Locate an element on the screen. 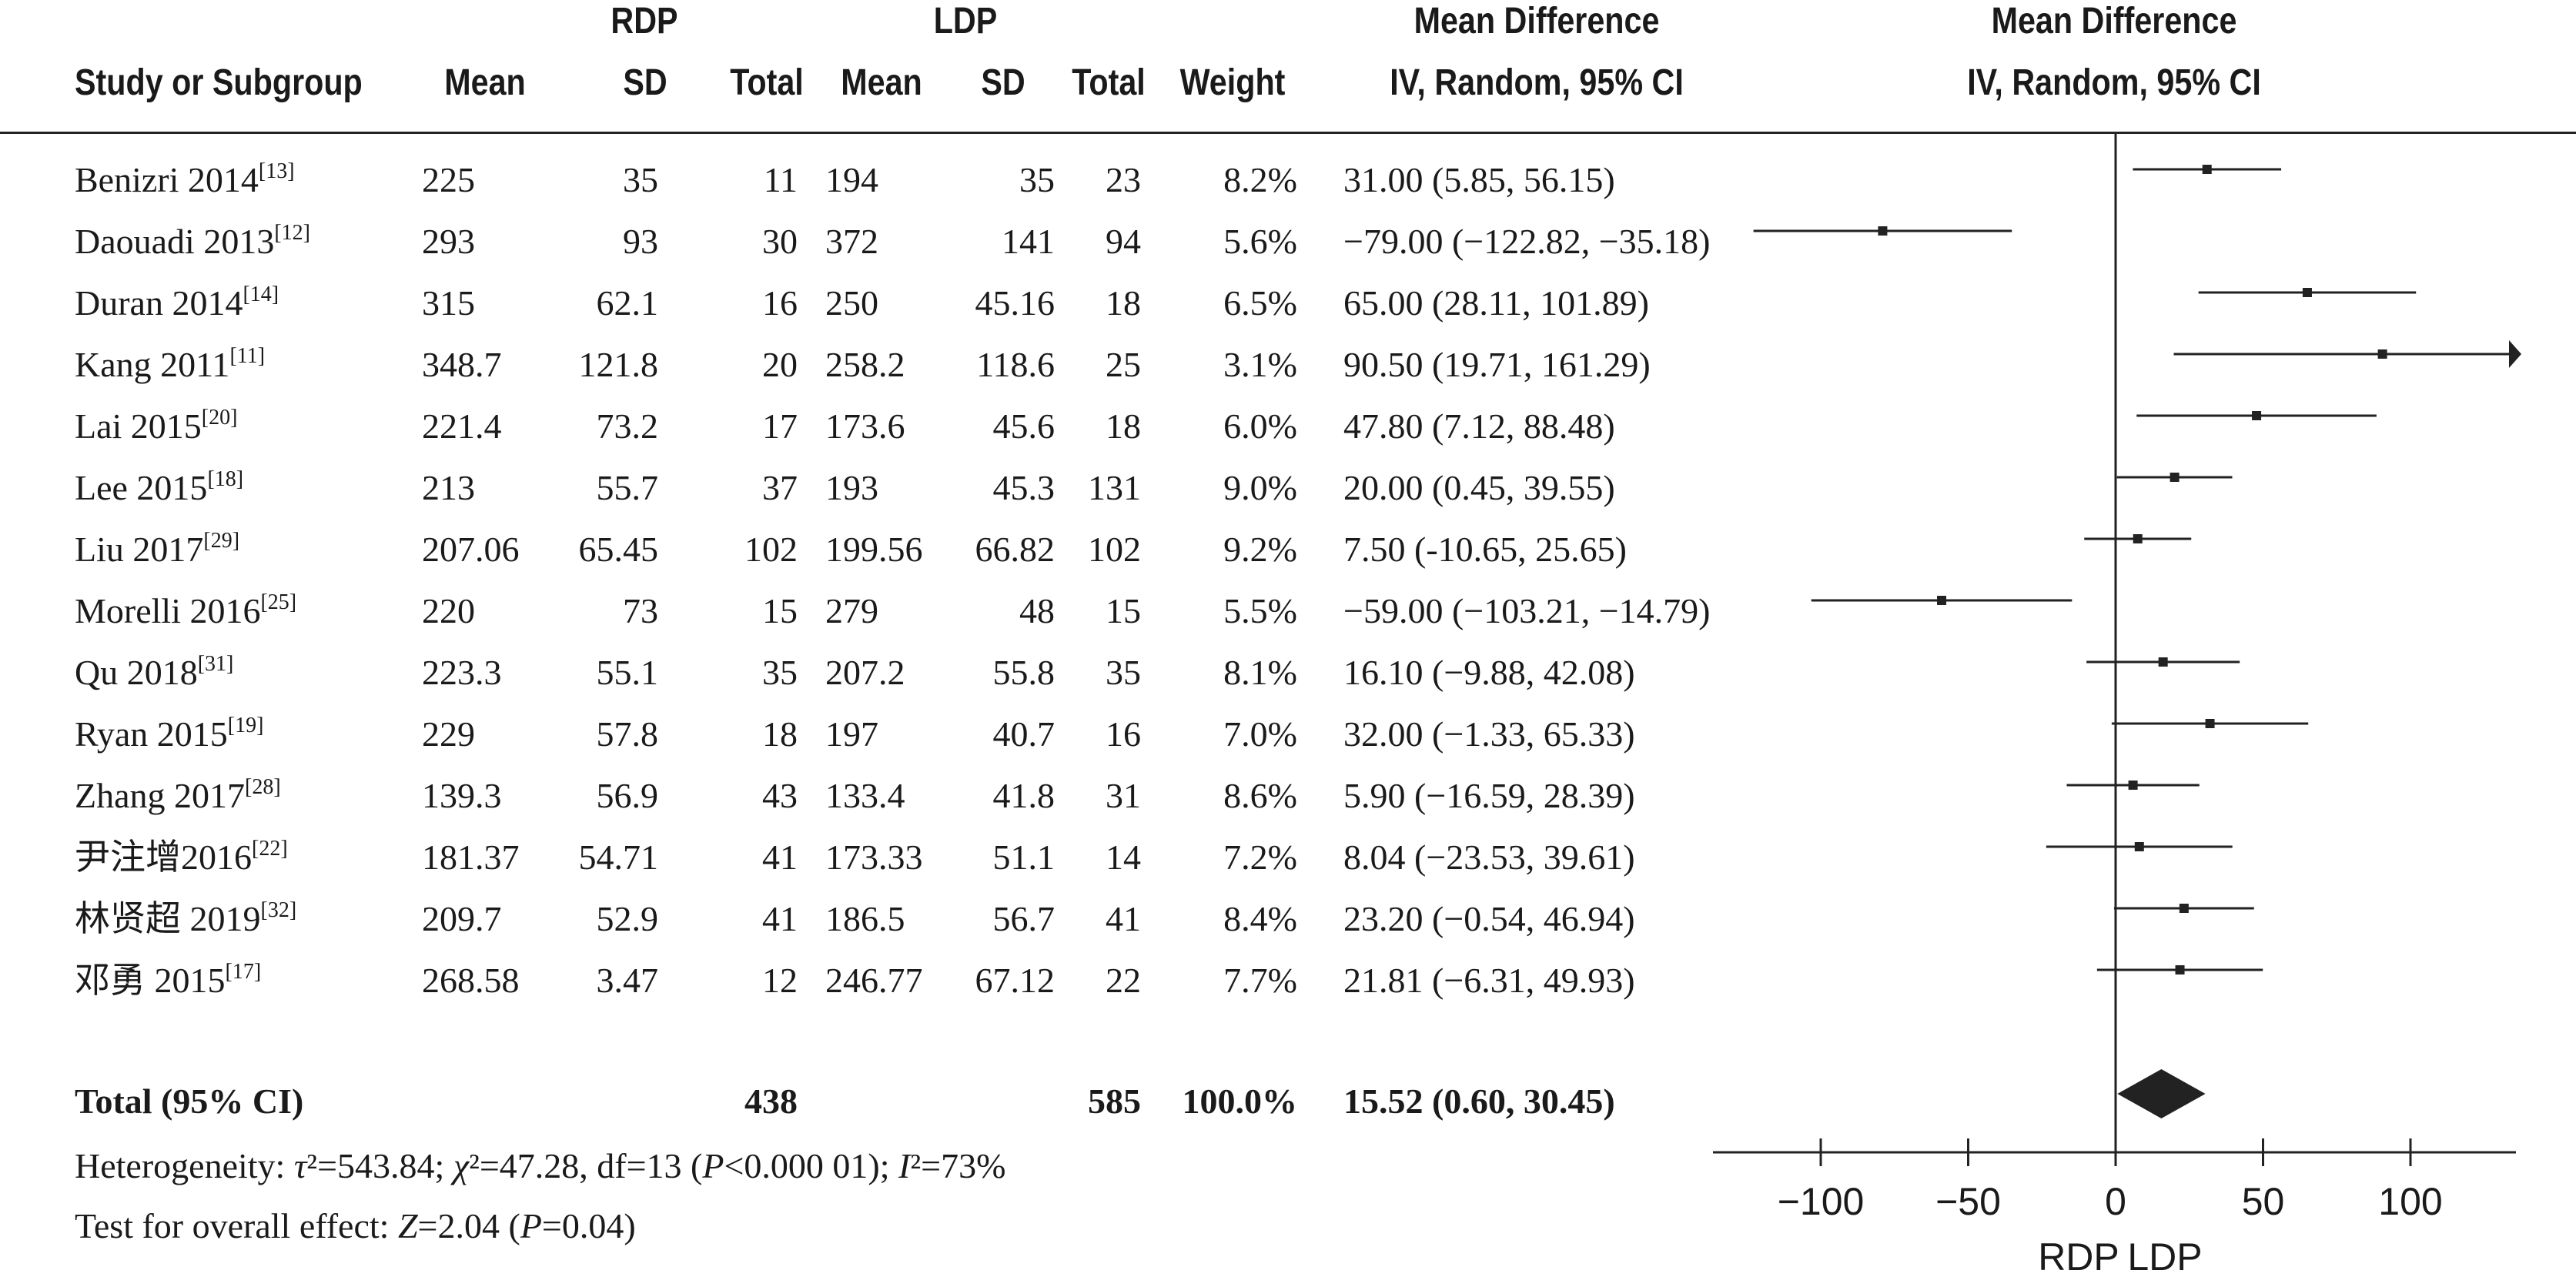 Image resolution: width=2576 pixels, height=1277 pixels. study-weight: 9.2% is located at coordinates (1260, 549).